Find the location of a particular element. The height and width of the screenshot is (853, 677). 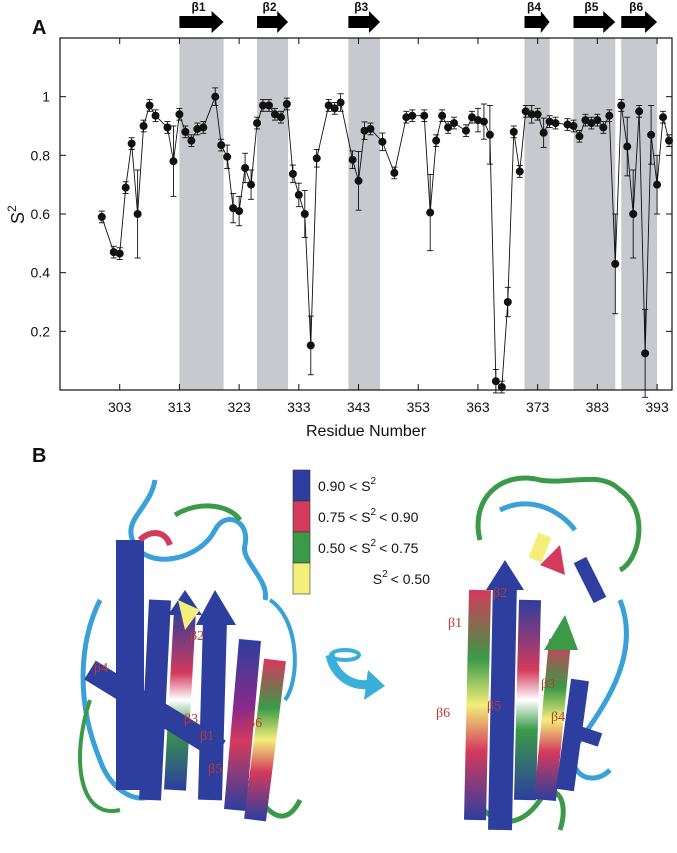

y-axis-label: S2 is located at coordinates (16, 214).